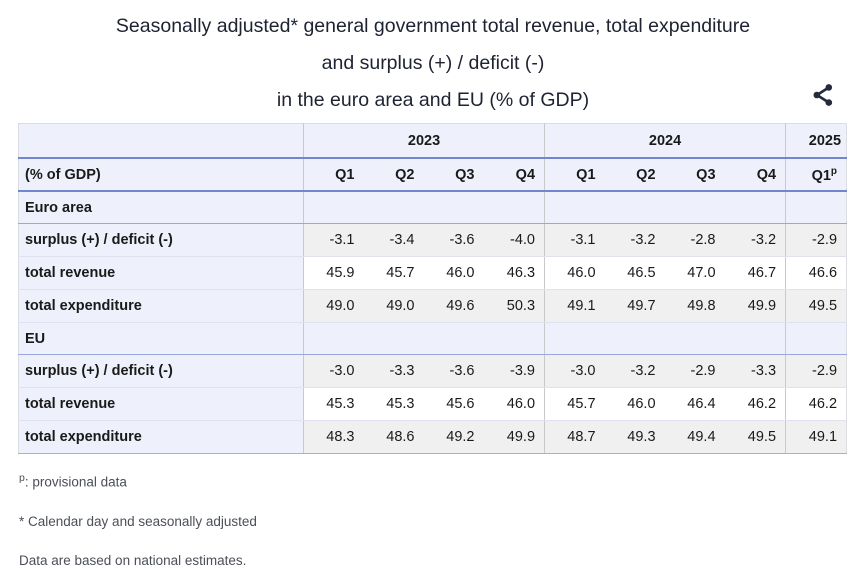 This screenshot has height=570, width=866. What do you see at coordinates (694, 240) in the screenshot?
I see `value-cell: -2.8` at bounding box center [694, 240].